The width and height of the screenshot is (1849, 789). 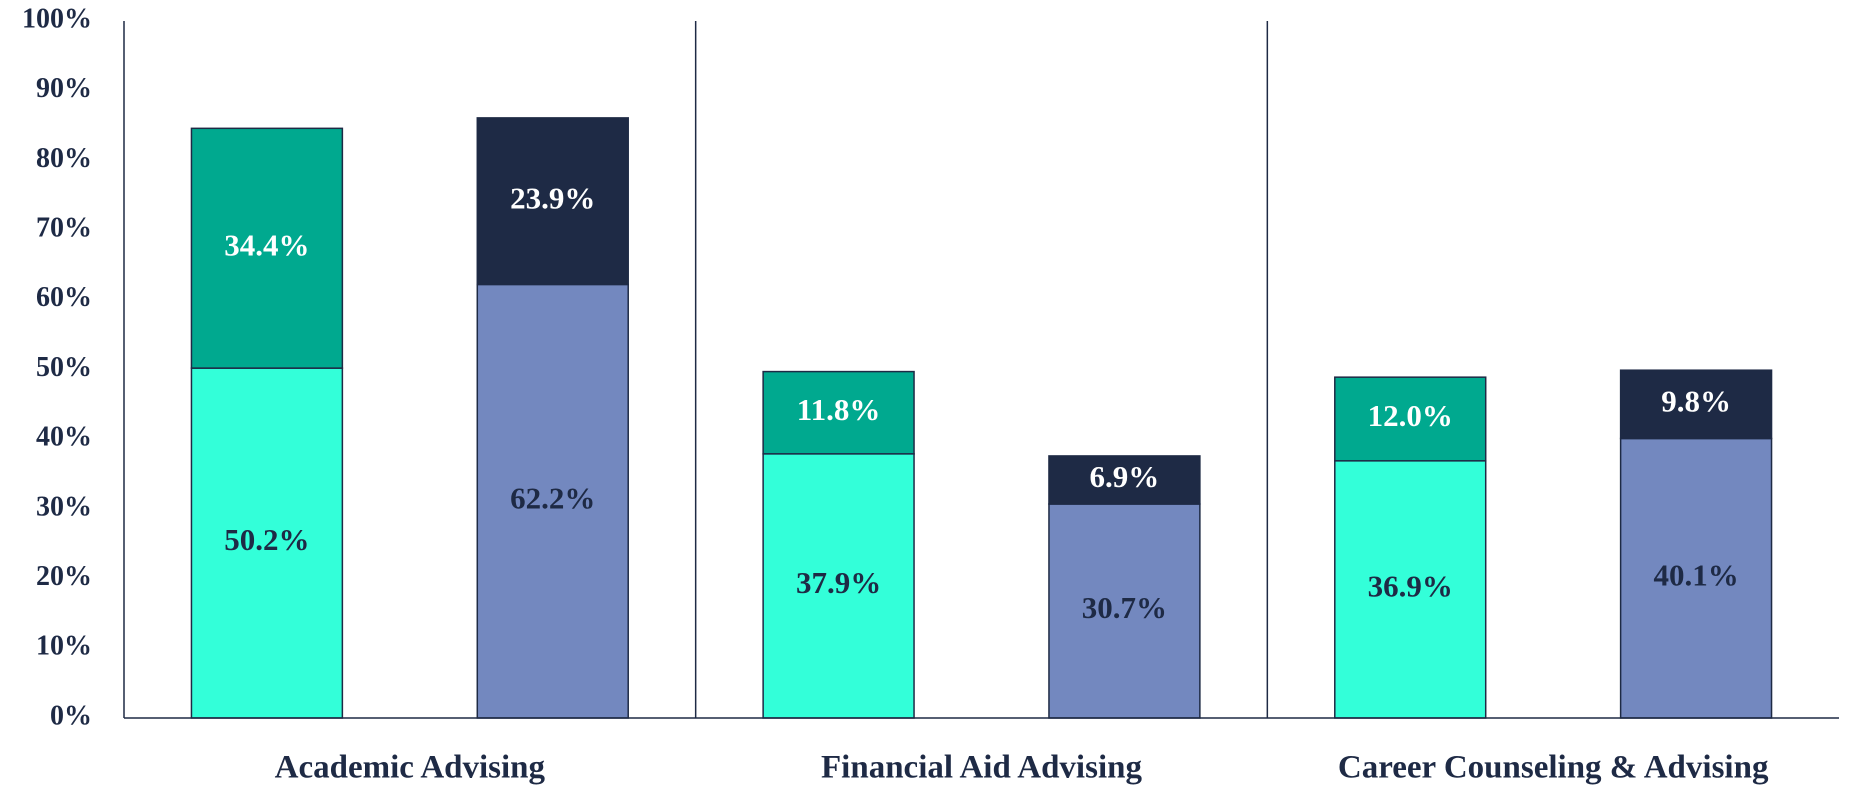 I want to click on data-label: 11.8%, so click(x=839, y=409).